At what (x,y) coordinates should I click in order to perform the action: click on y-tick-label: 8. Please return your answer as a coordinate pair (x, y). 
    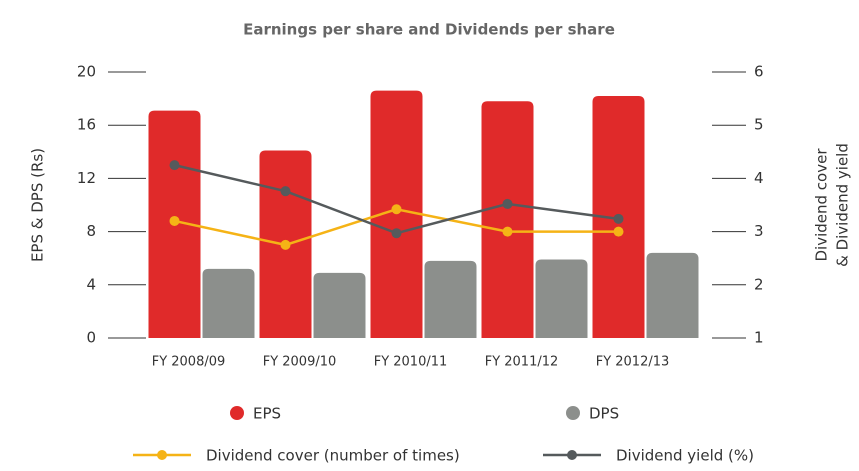
    Looking at the image, I should click on (91, 231).